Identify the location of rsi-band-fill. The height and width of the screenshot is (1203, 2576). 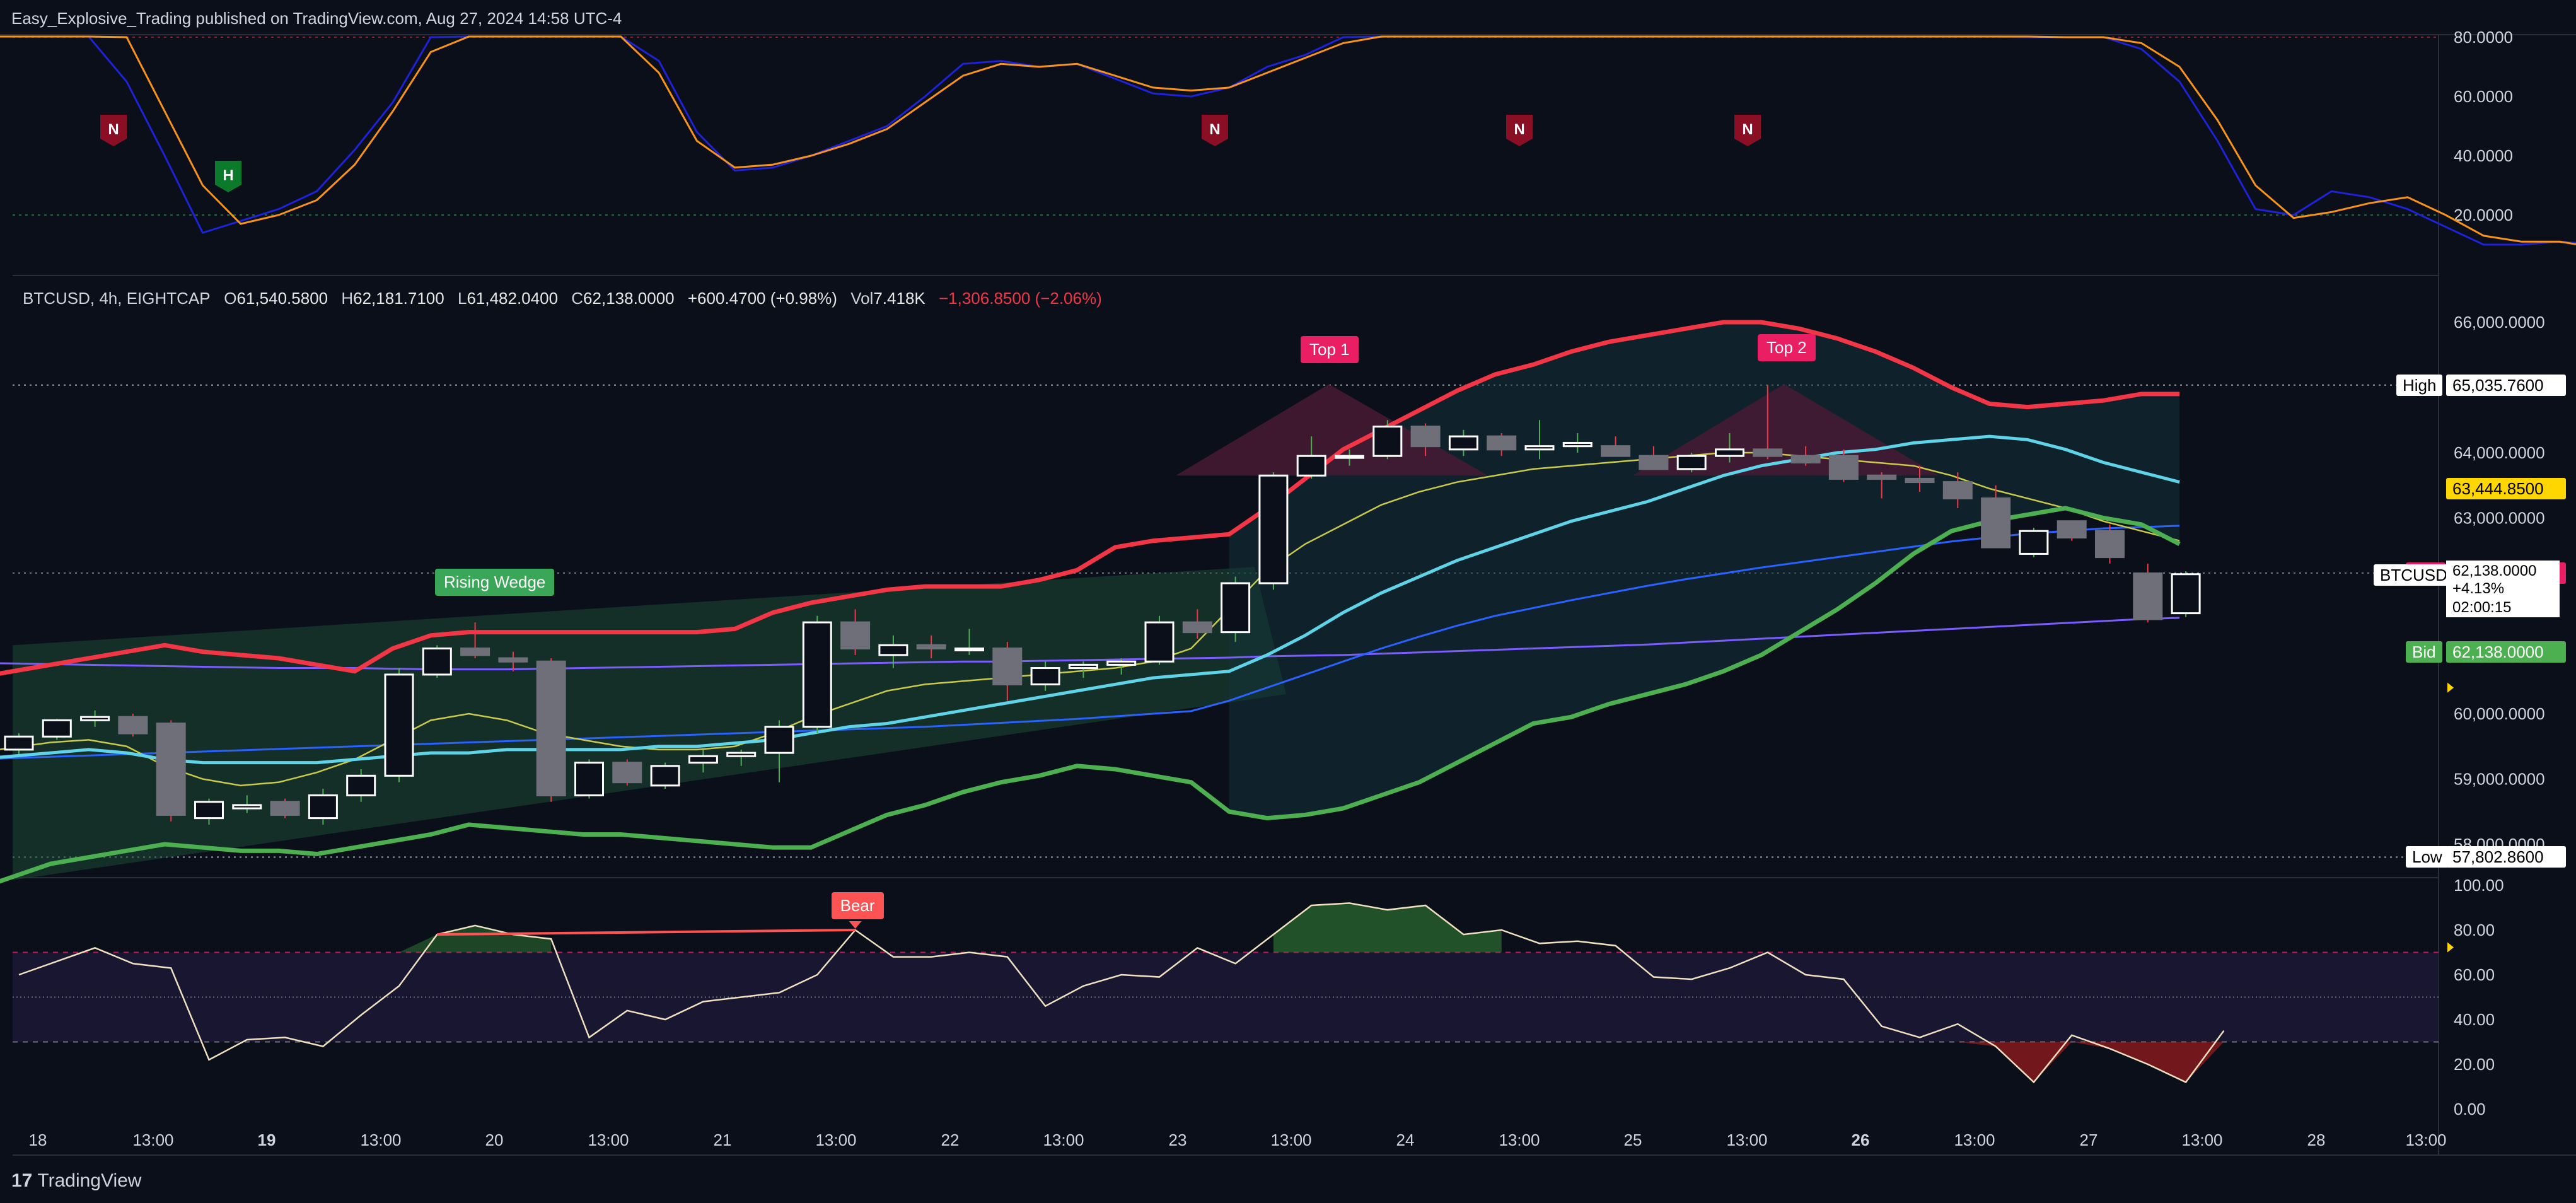
(1226, 997).